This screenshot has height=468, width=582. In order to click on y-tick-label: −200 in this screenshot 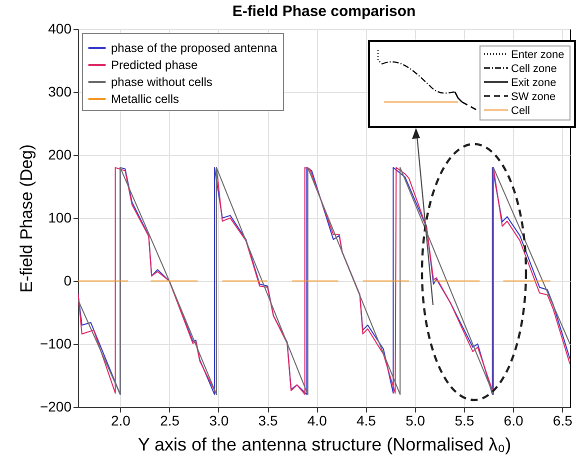, I will do `click(56, 406)`.